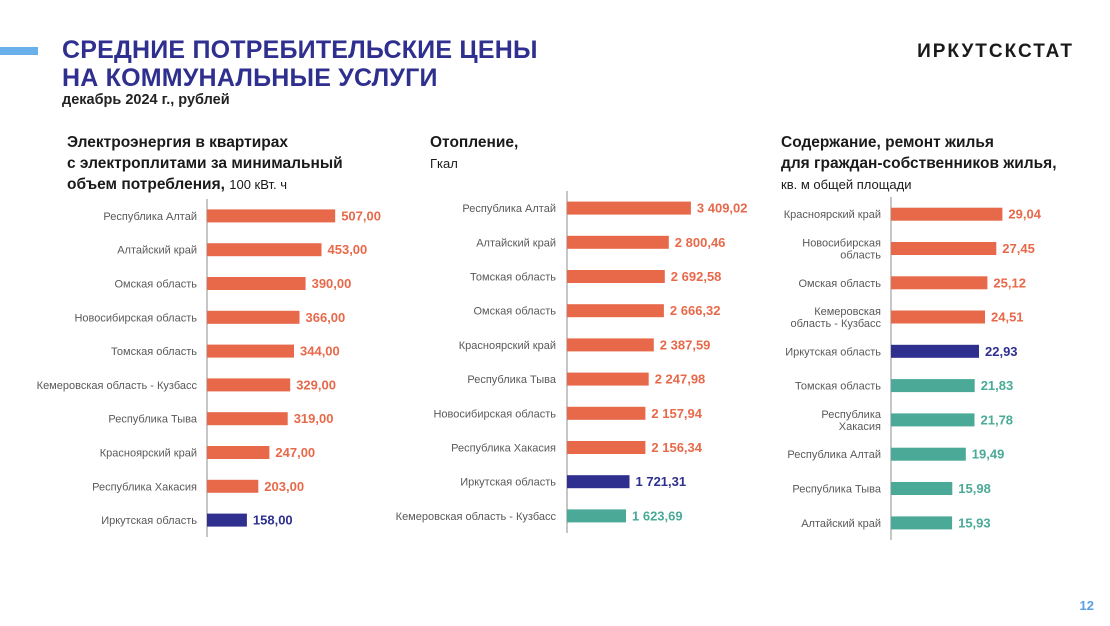 This screenshot has height=626, width=1110. I want to click on data-label: 2 666,32, so click(695, 310).